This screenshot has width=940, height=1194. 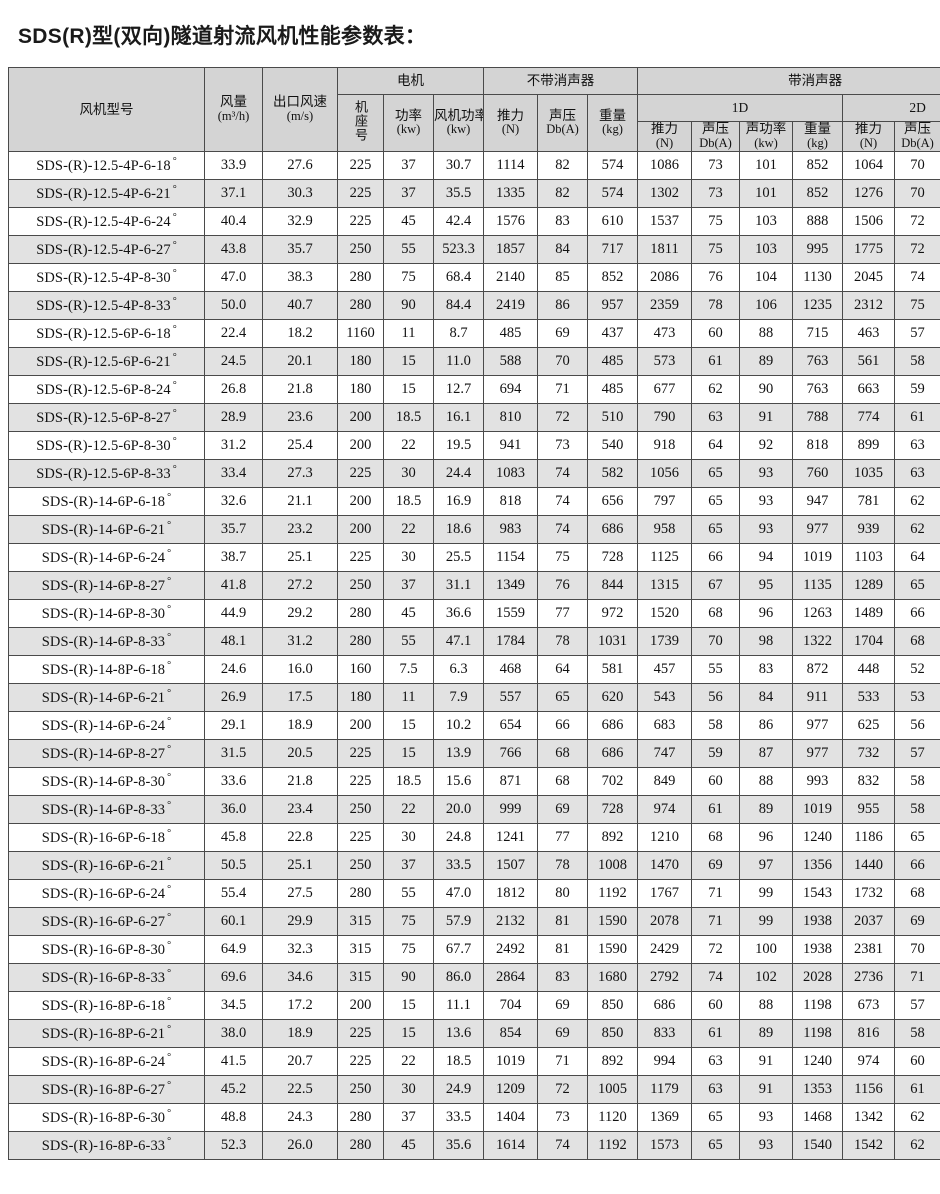 I want to click on cell-frame-number: 280, so click(x=360, y=893).